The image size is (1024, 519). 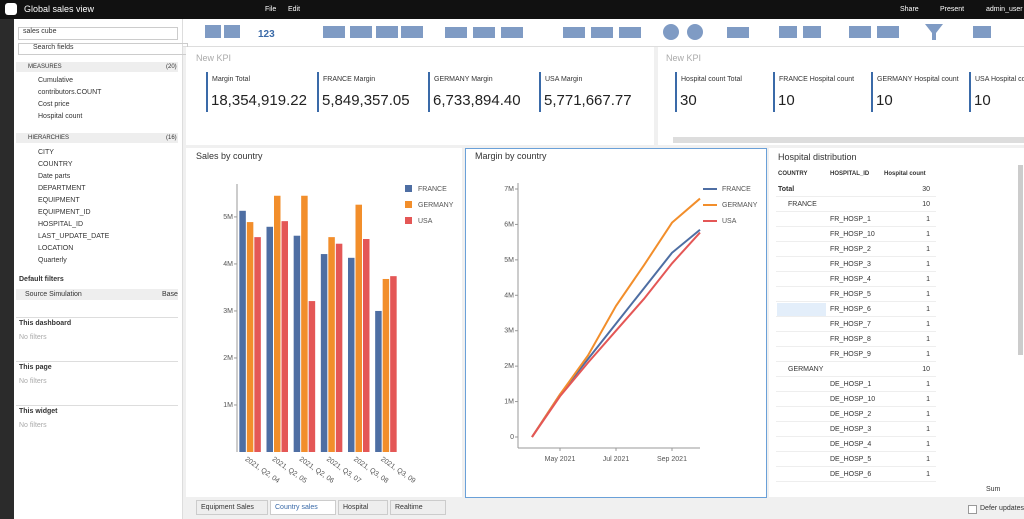 What do you see at coordinates (64, 212) in the screenshot?
I see `hierarchy-item: EQUIPMENT_ID` at bounding box center [64, 212].